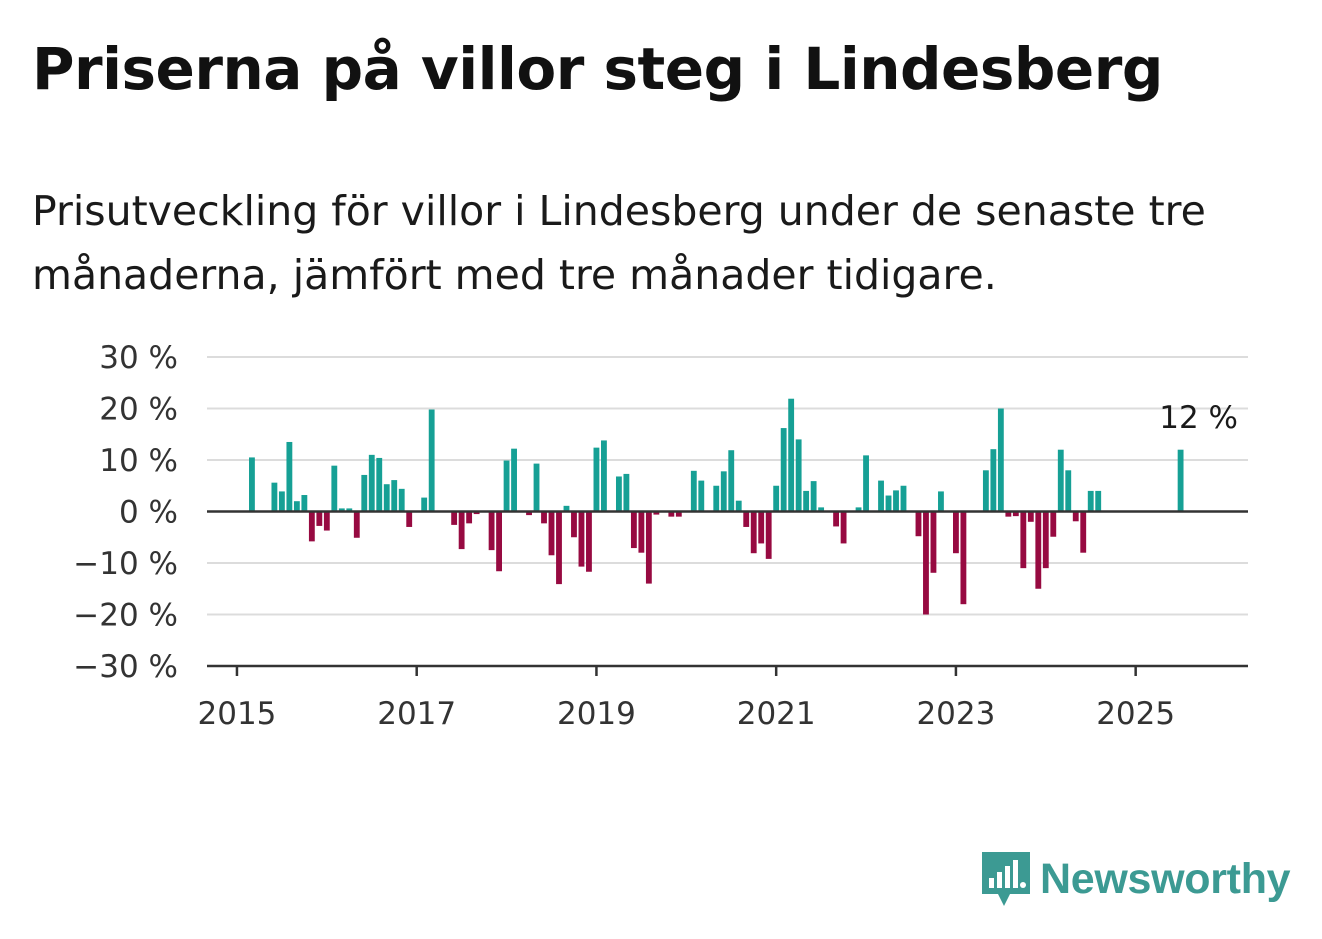 The width and height of the screenshot is (1322, 939). I want to click on y-tick-label: −20 %, so click(125, 616).